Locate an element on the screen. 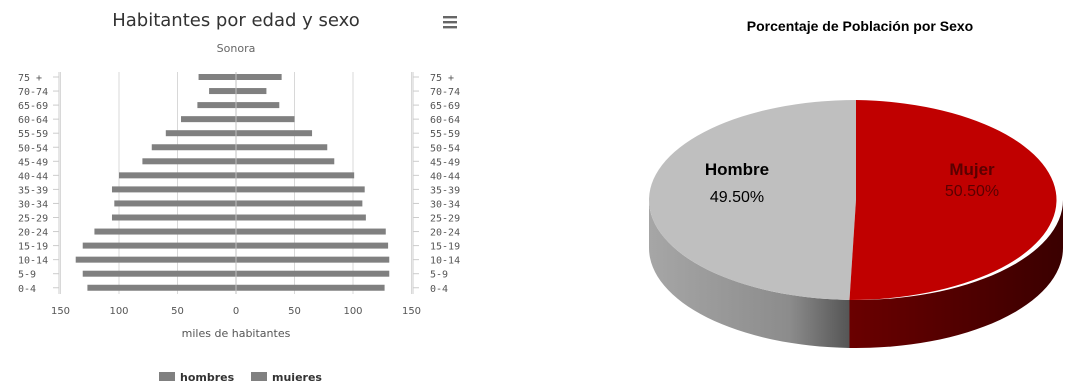  pie-slice-hombre is located at coordinates (752, 200).